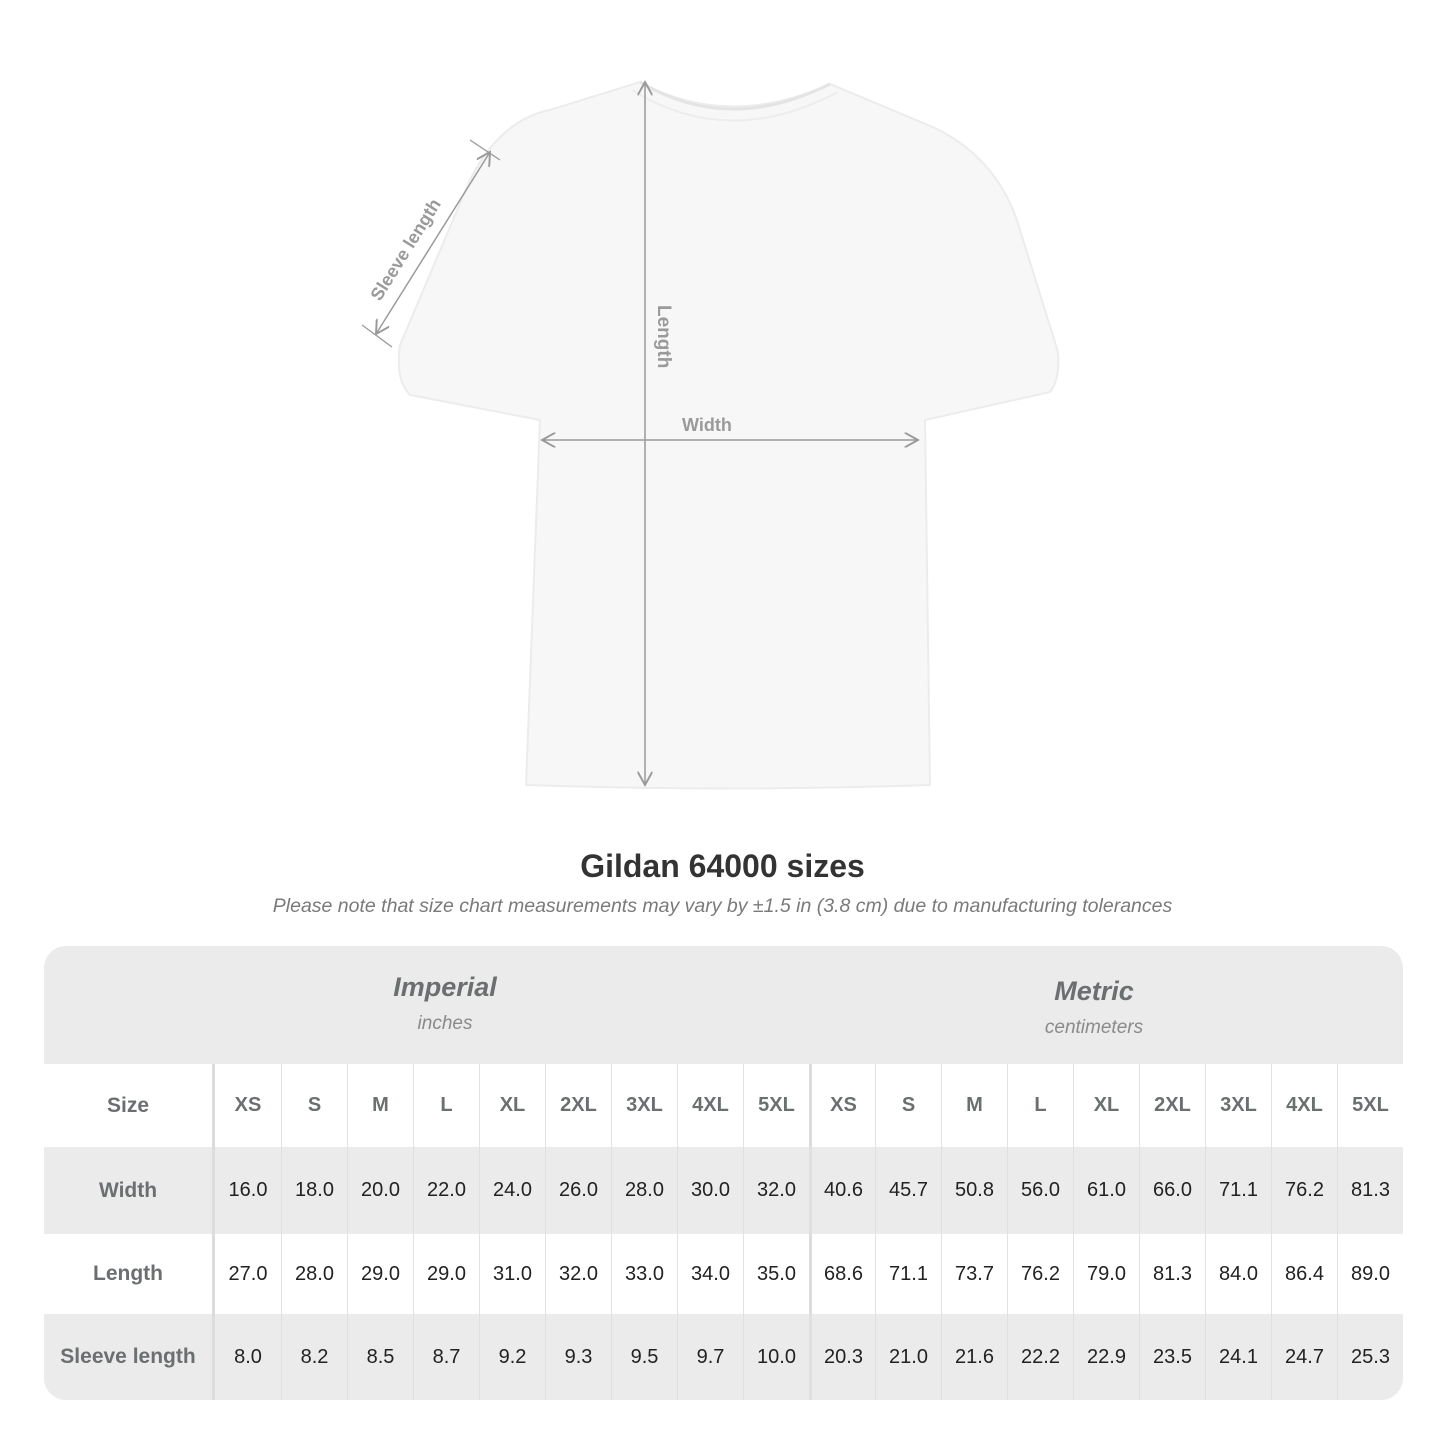  I want to click on row-label: Size, so click(129, 1105).